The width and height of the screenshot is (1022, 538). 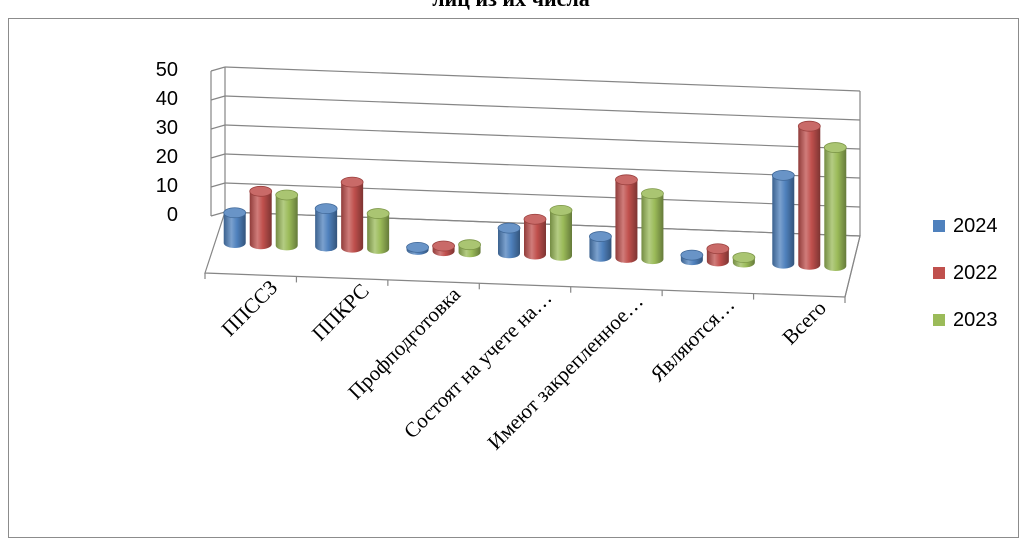 I want to click on chart-title-fragment: лиц из их числа, so click(x=511, y=6).